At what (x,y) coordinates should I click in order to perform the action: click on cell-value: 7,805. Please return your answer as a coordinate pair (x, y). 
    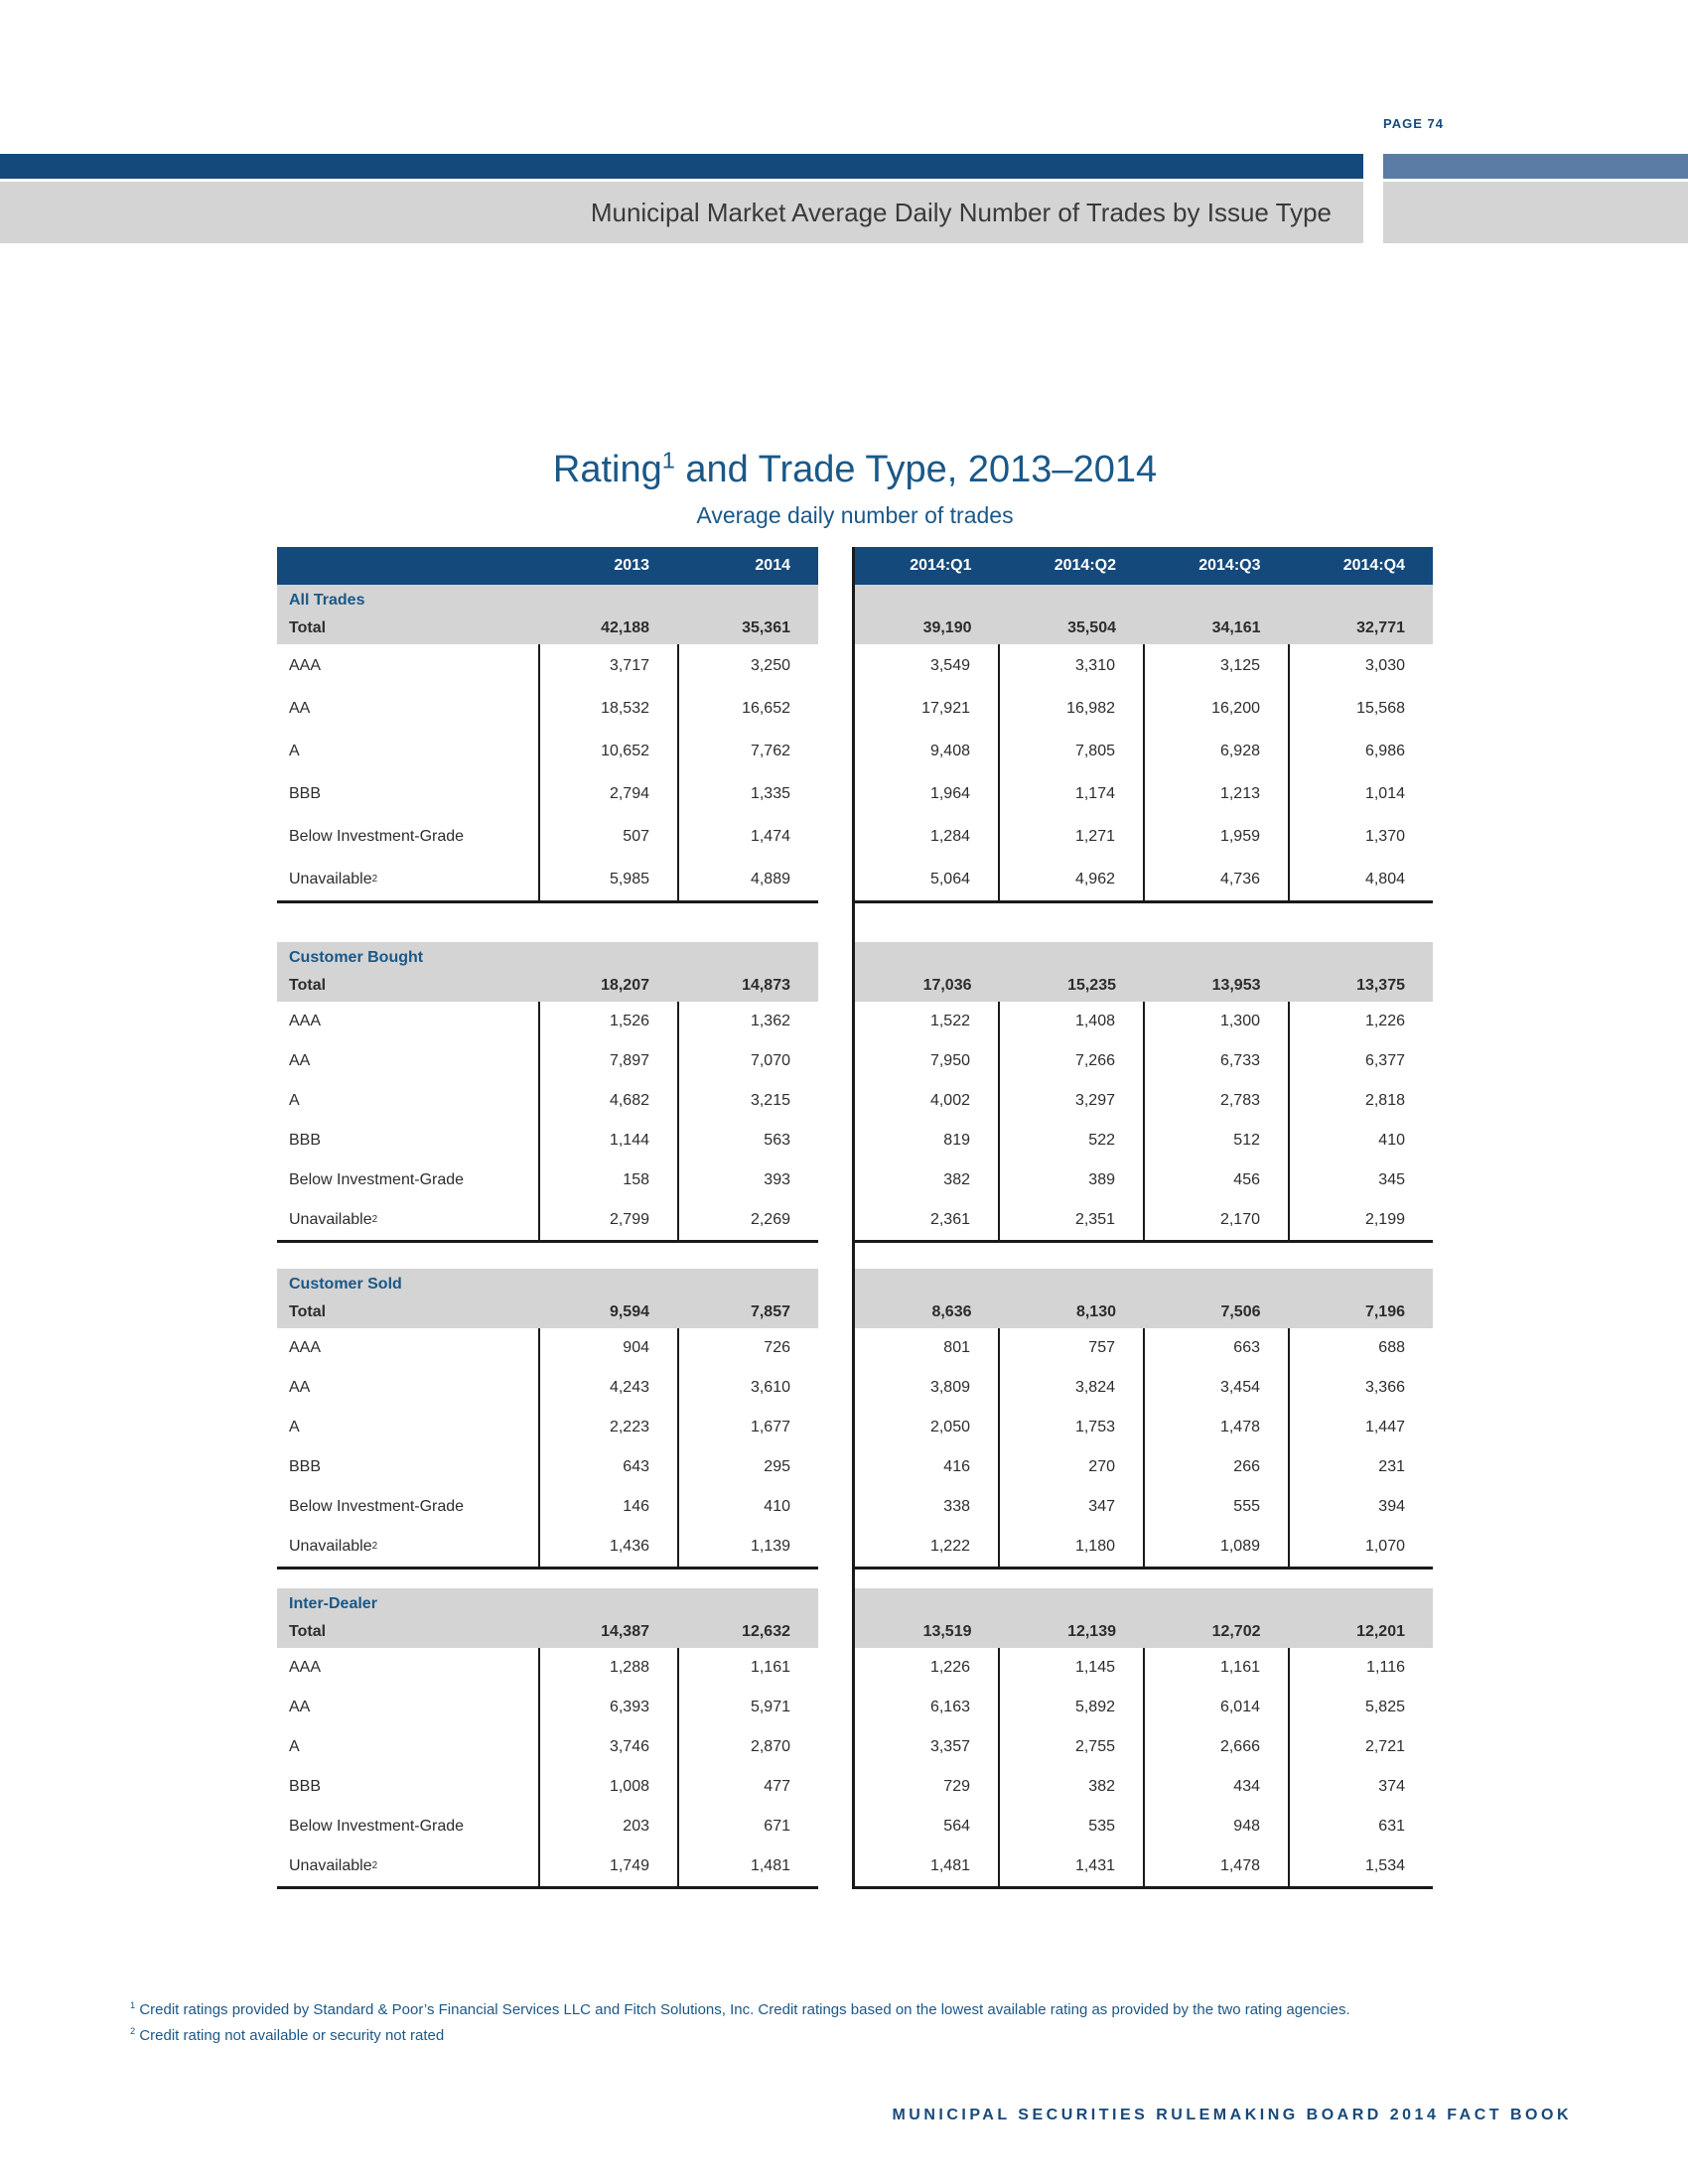
    Looking at the image, I should click on (1070, 751).